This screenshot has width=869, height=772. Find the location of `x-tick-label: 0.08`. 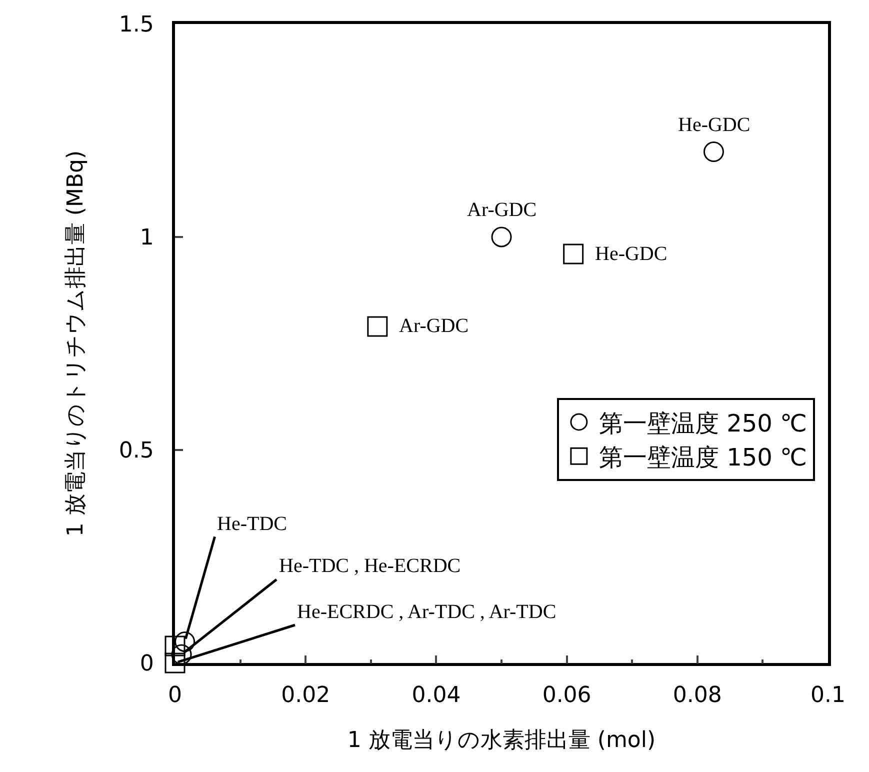

x-tick-label: 0.08 is located at coordinates (697, 695).